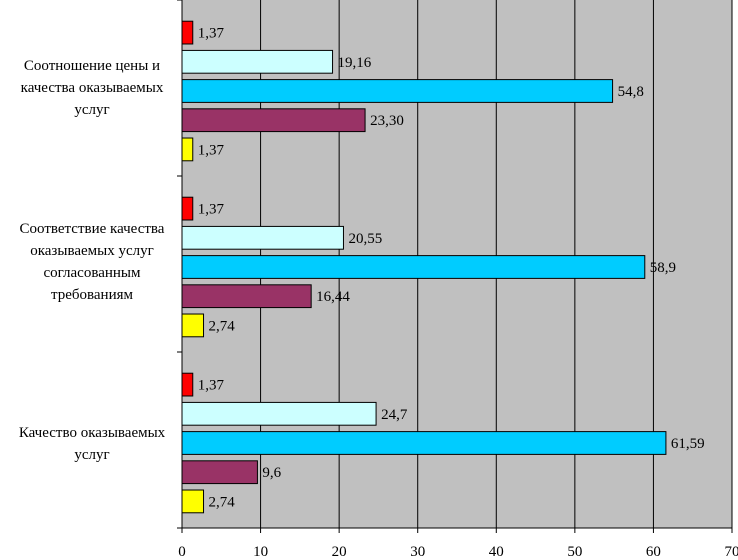 The image size is (738, 560). Describe the element at coordinates (394, 415) in the screenshot. I see `data-label: 24,7` at that location.